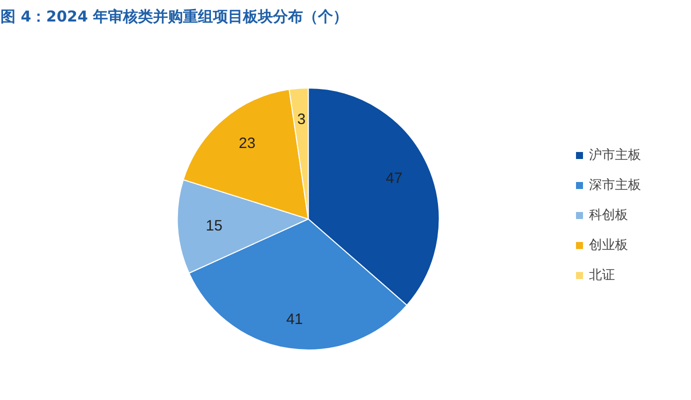 This screenshot has height=400, width=691. What do you see at coordinates (615, 185) in the screenshot?
I see `legend-label: 深市主板` at bounding box center [615, 185].